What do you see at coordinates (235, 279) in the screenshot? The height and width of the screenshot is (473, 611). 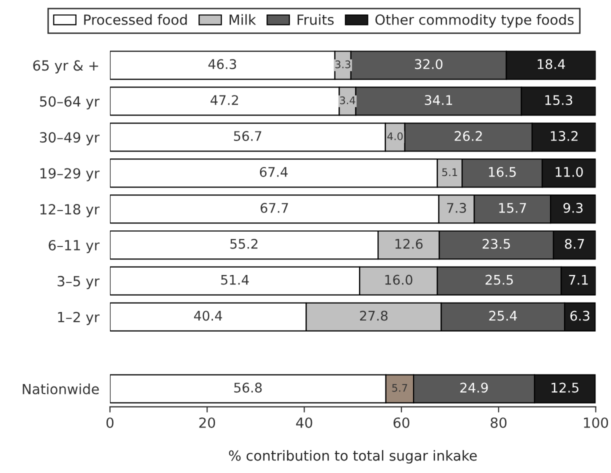 I see `data-label: 51.4` at bounding box center [235, 279].